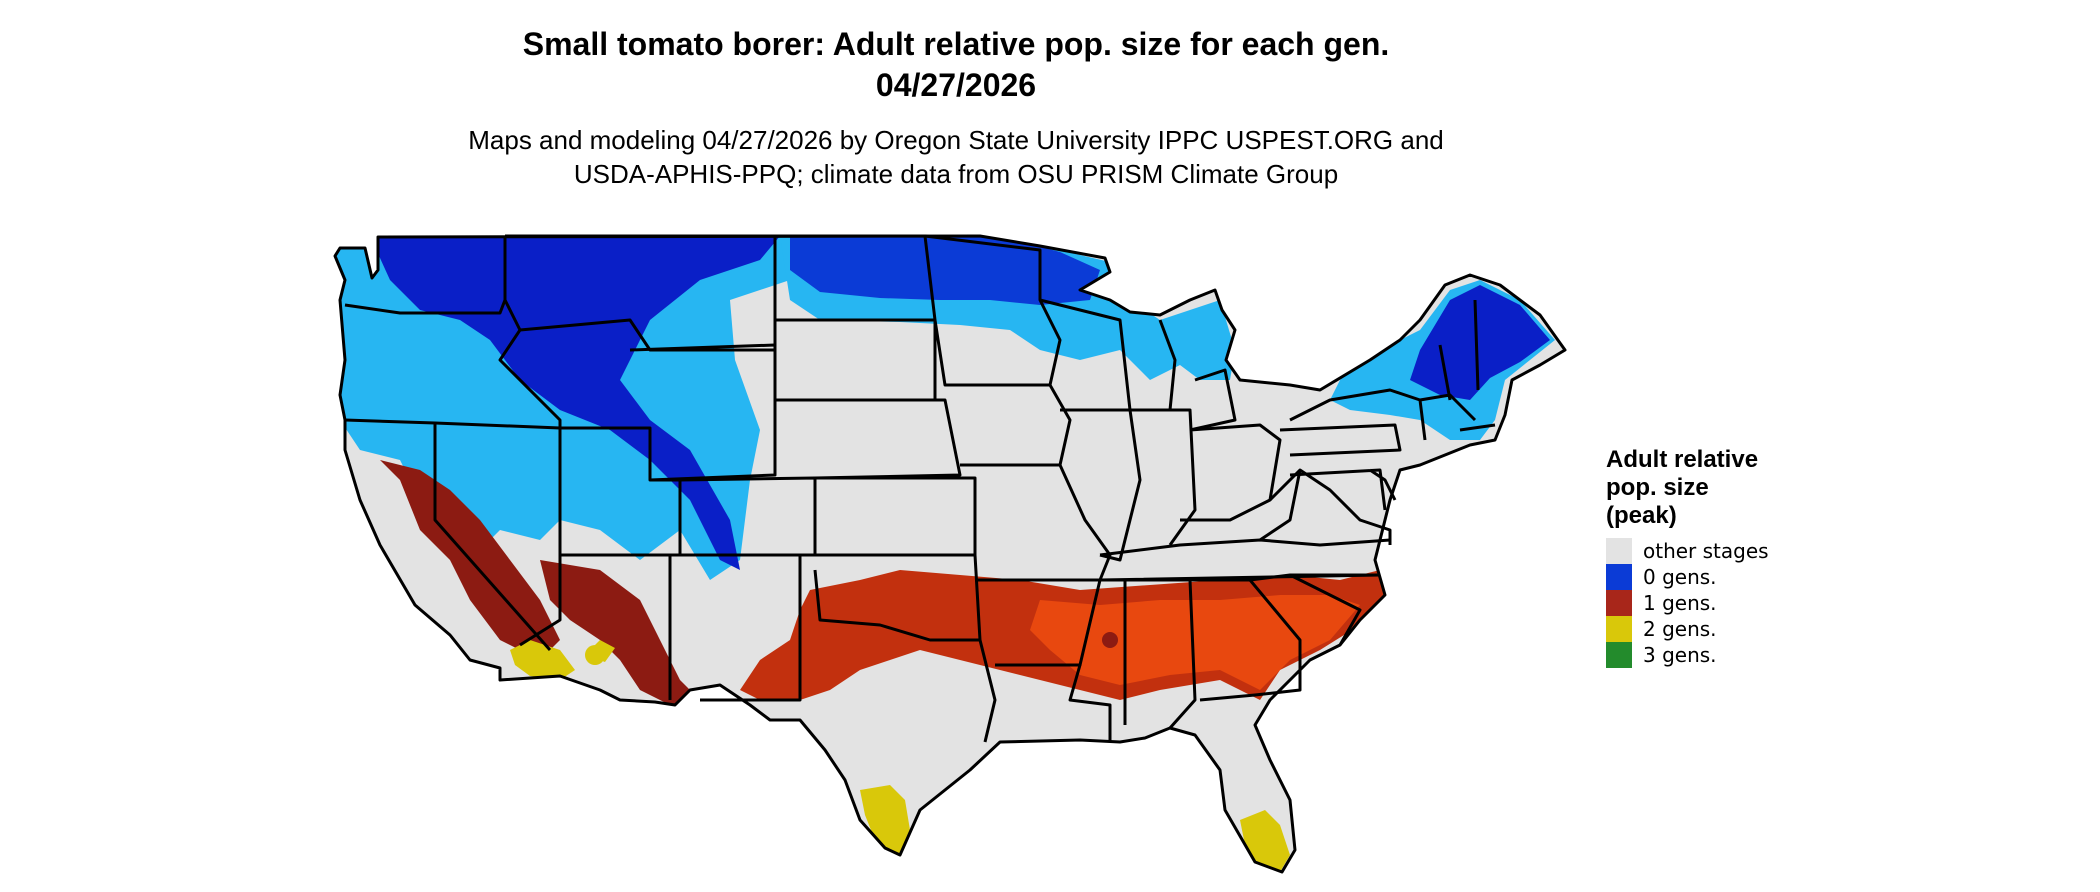 This screenshot has height=892, width=2100. I want to click on legend-label: other stages, so click(1706, 551).